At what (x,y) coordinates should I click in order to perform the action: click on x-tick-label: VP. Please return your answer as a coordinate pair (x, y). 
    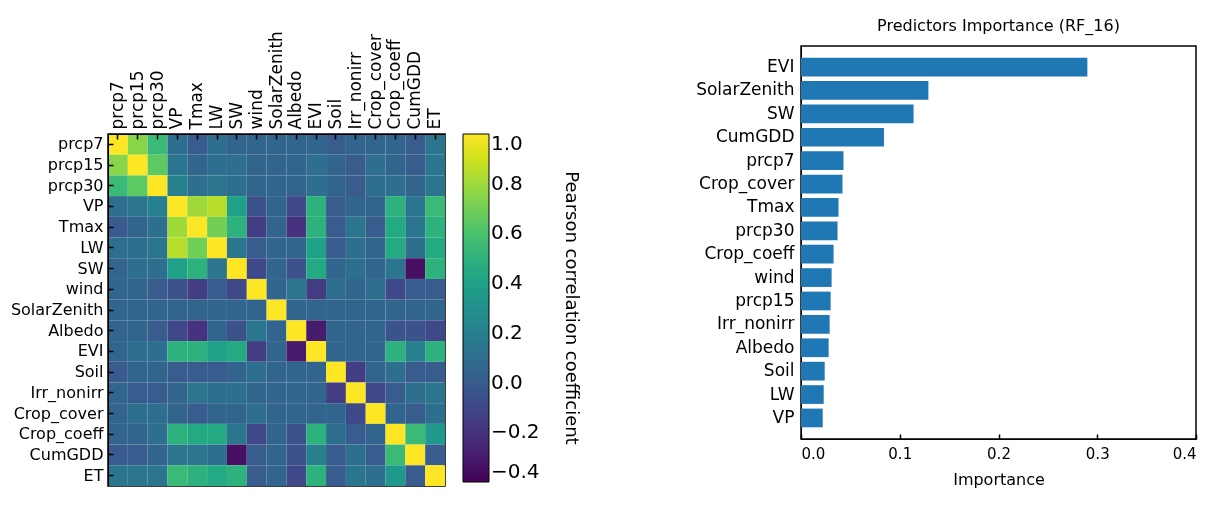
    Looking at the image, I should click on (176, 118).